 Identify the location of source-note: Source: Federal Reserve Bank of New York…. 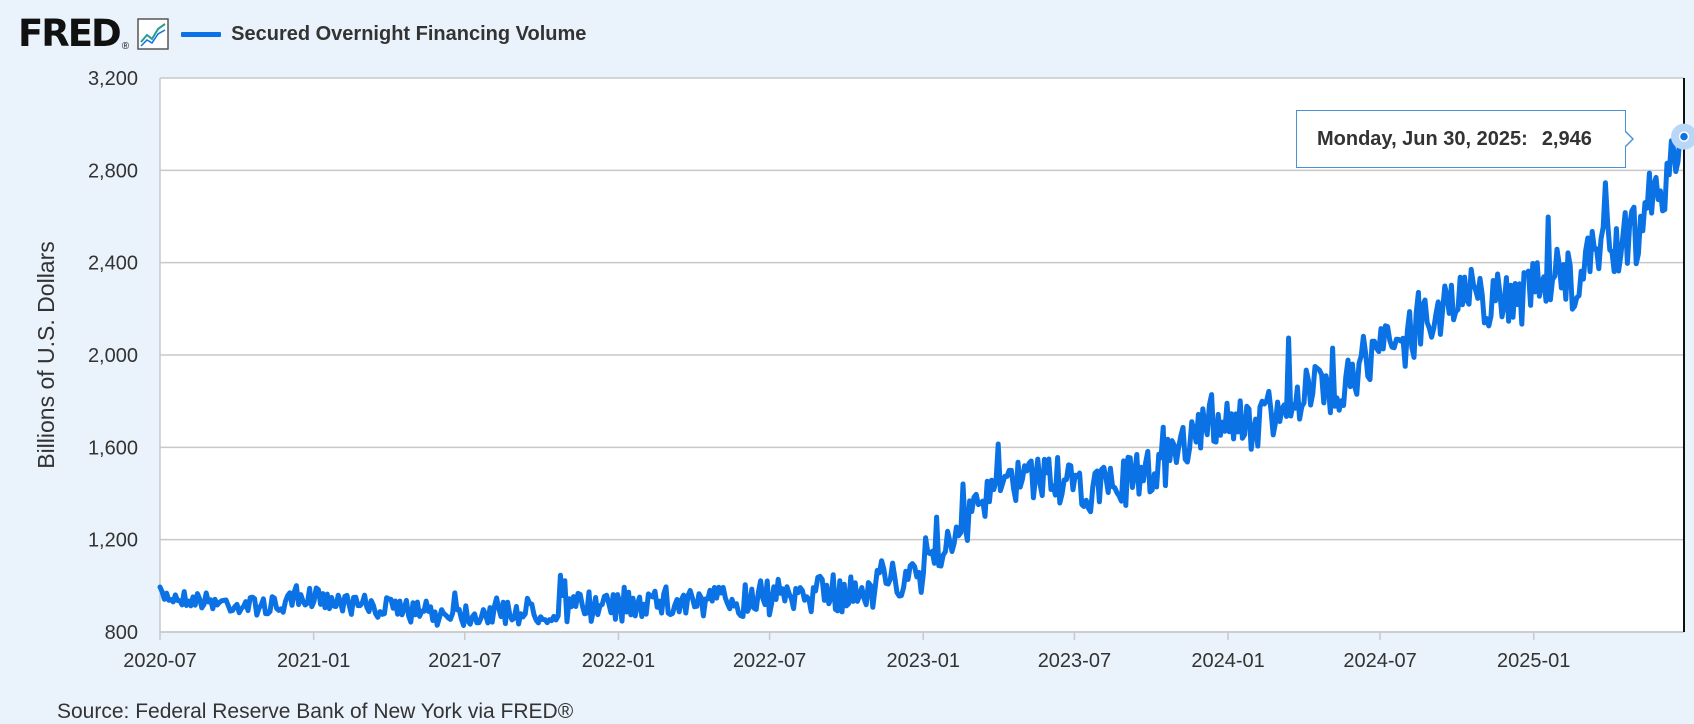
(315, 711).